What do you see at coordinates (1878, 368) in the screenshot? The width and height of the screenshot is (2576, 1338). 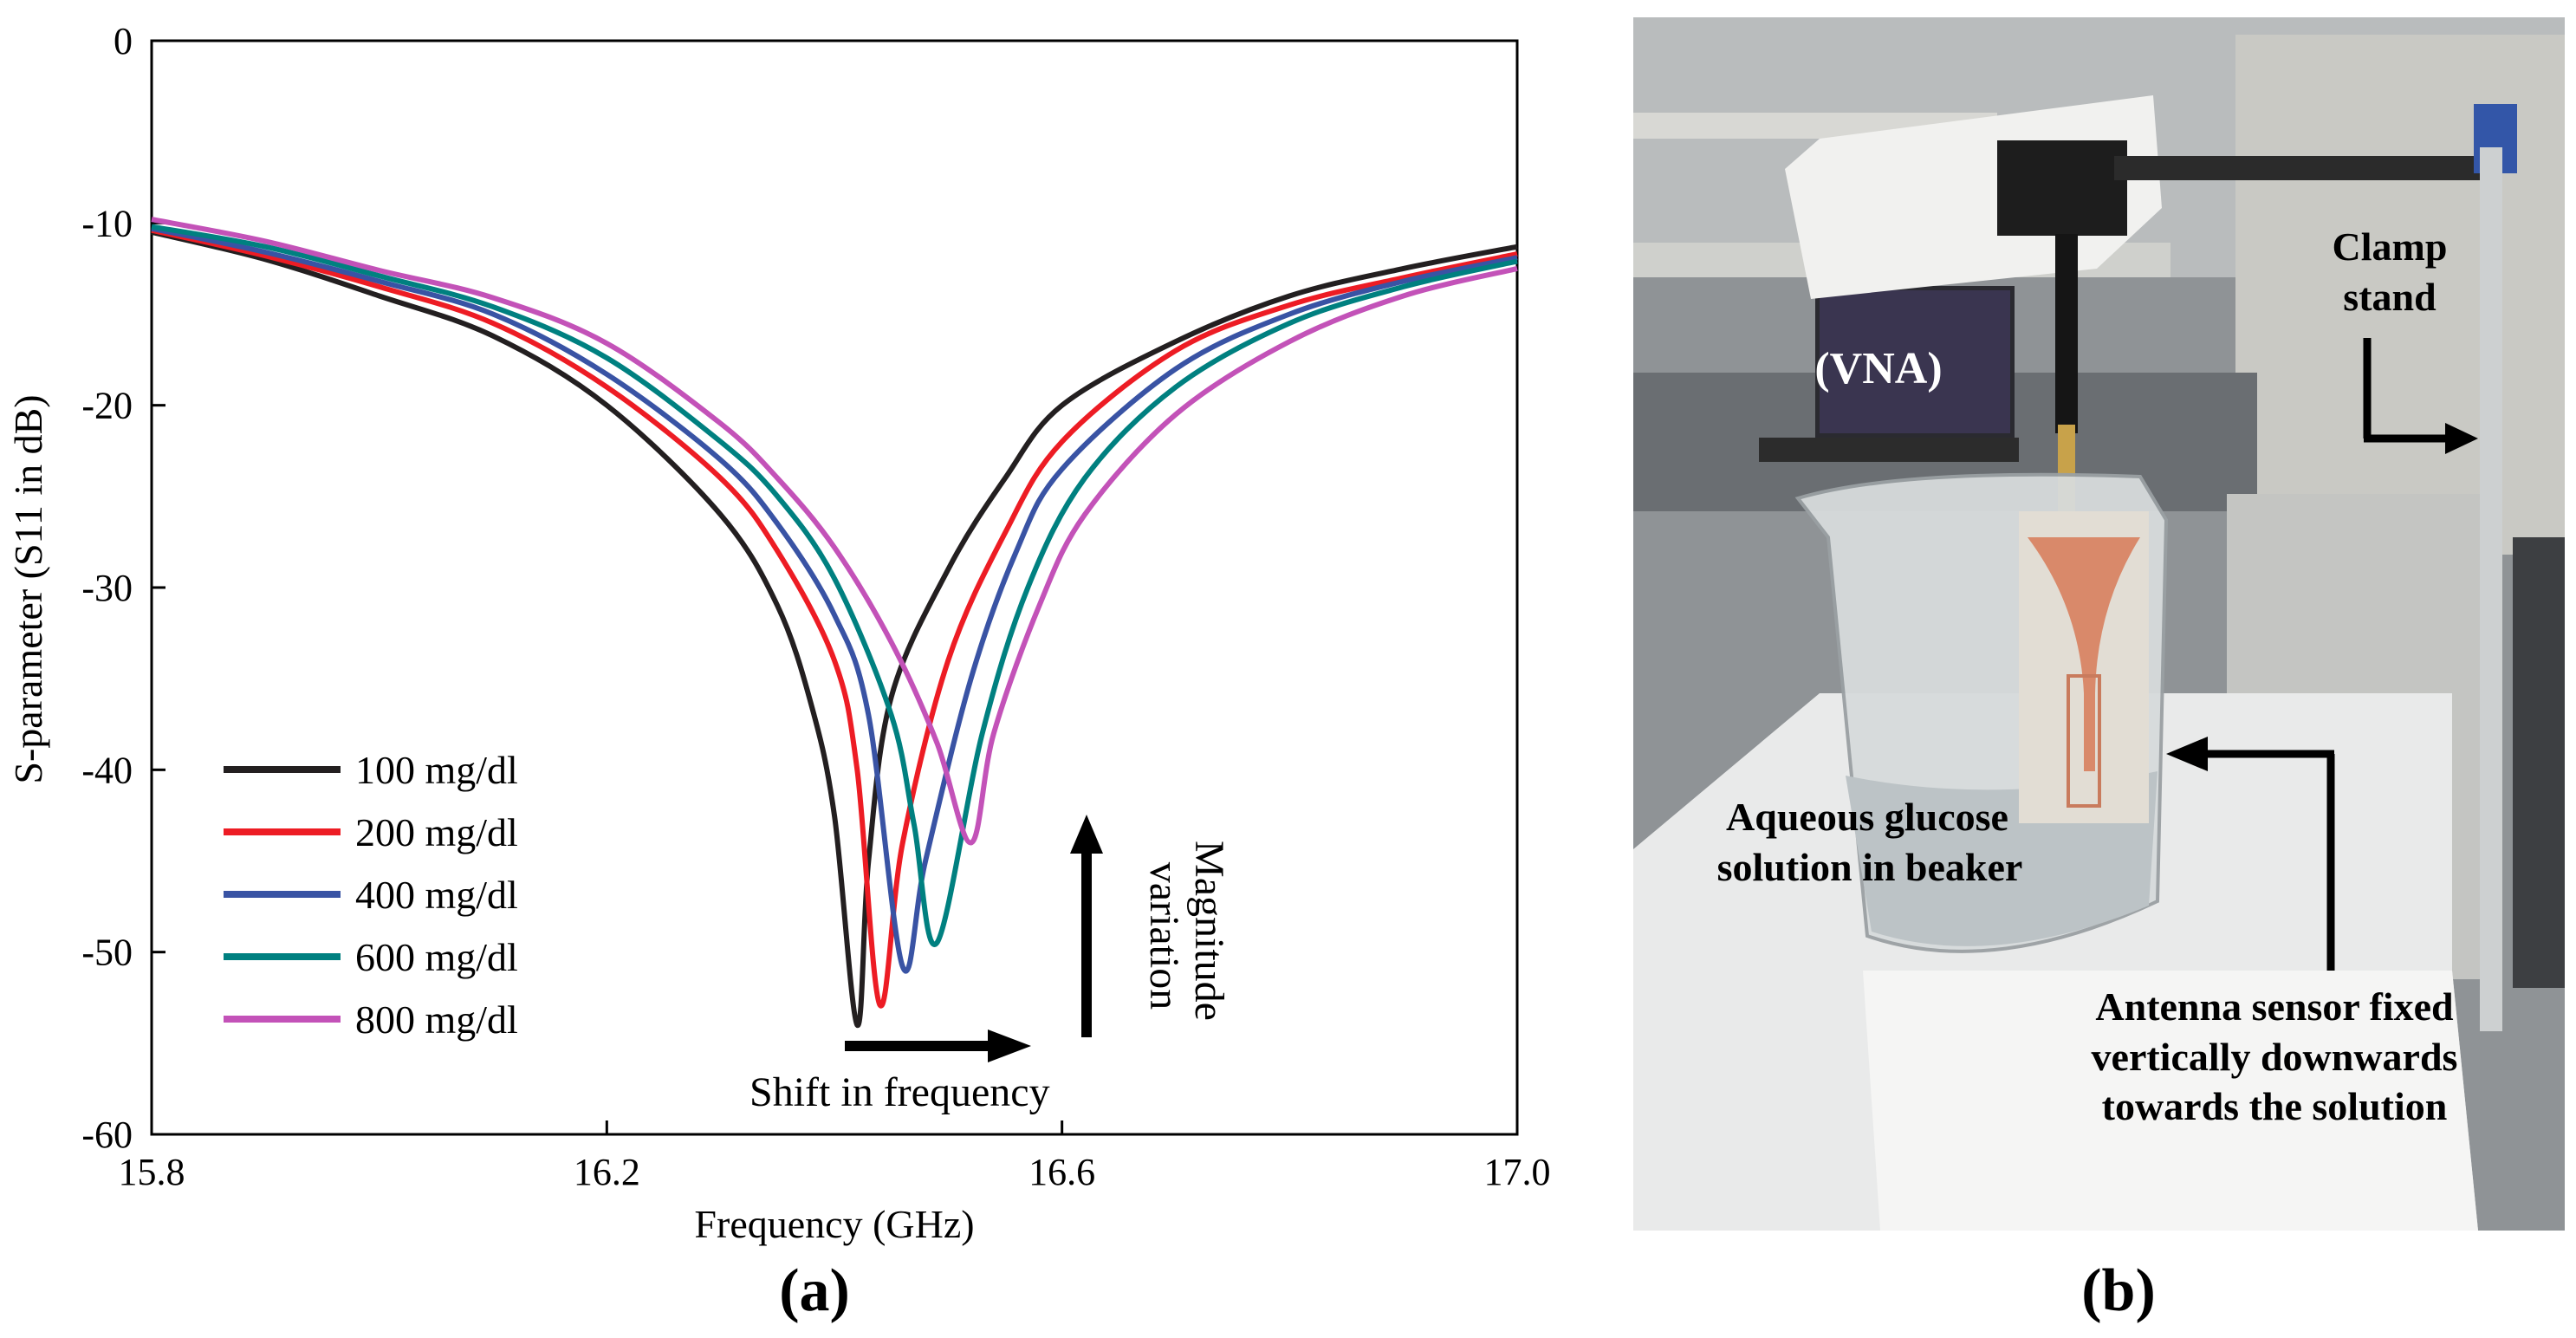 I see `vna-label: (VNA)` at bounding box center [1878, 368].